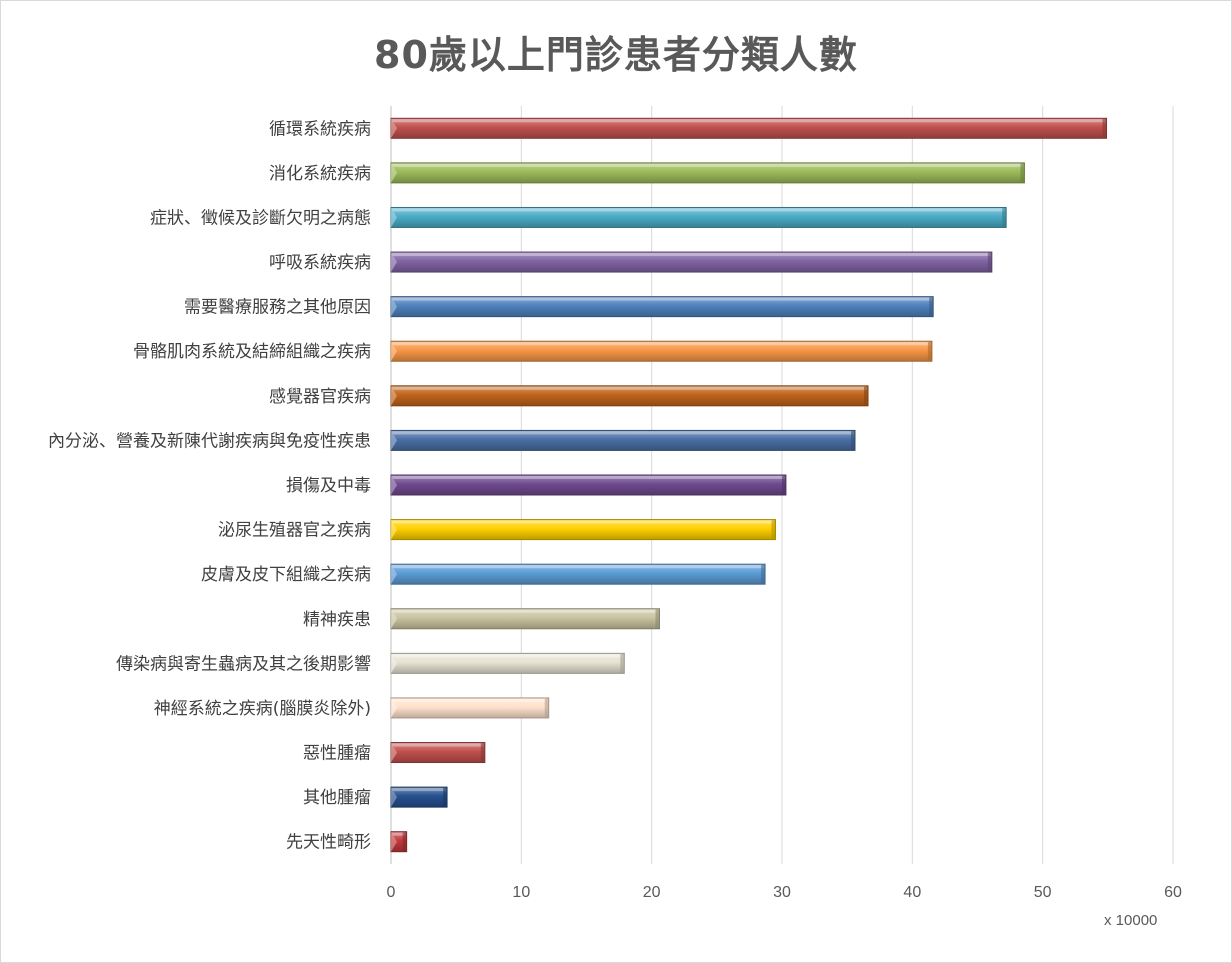  Describe the element at coordinates (320, 174) in the screenshot. I see `category-label: 消化系統疾病` at that location.